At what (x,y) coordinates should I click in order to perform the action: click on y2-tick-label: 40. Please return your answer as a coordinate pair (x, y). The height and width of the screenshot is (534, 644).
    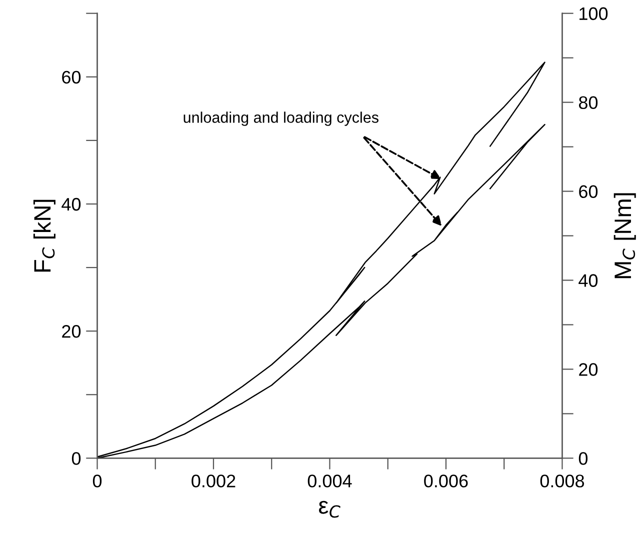
    Looking at the image, I should click on (588, 280).